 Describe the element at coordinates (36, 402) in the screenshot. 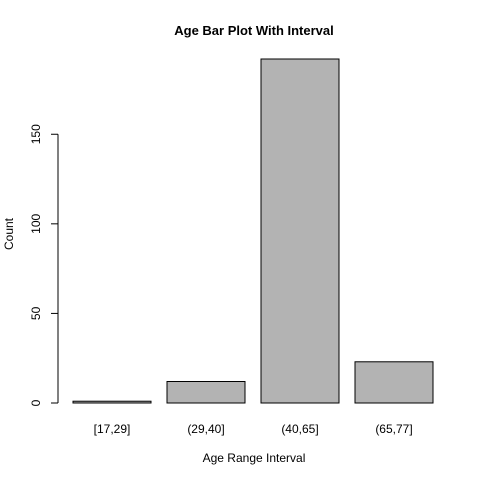

I see `y-tick-label: 0` at that location.